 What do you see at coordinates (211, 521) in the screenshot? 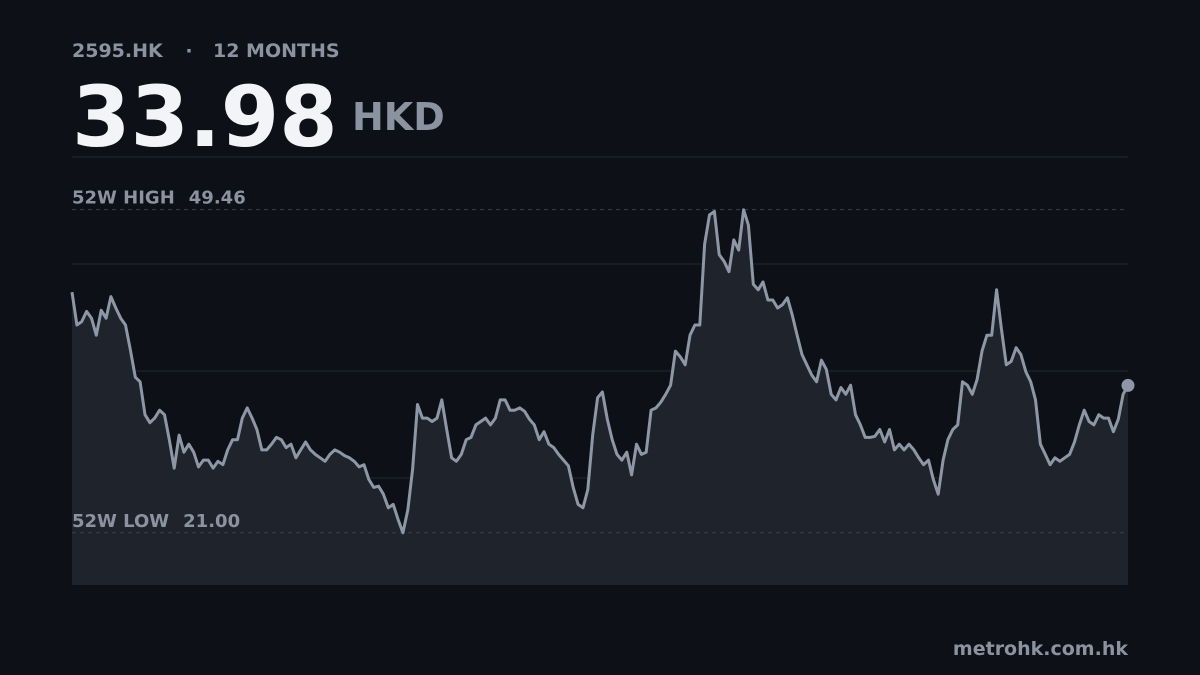
I see `reference-value: 21.00` at bounding box center [211, 521].